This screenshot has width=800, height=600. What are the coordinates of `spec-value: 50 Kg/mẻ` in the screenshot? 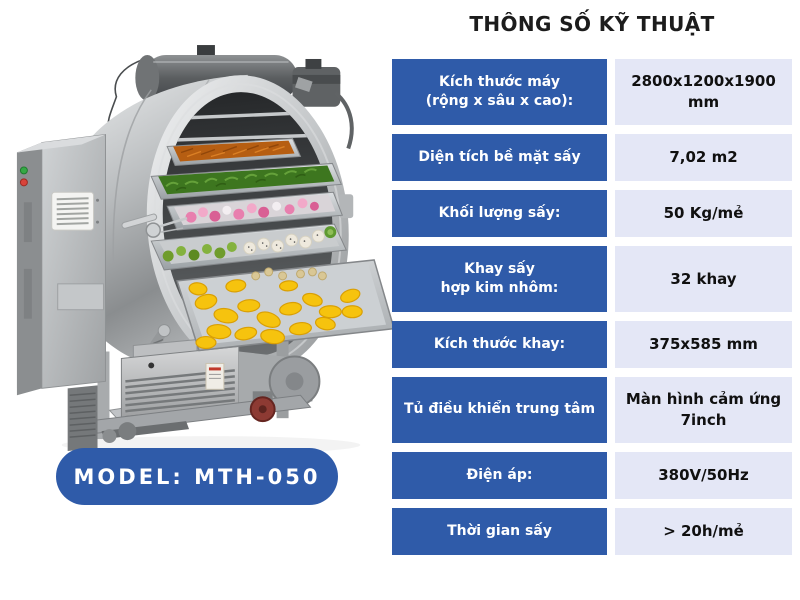 It's located at (703, 213).